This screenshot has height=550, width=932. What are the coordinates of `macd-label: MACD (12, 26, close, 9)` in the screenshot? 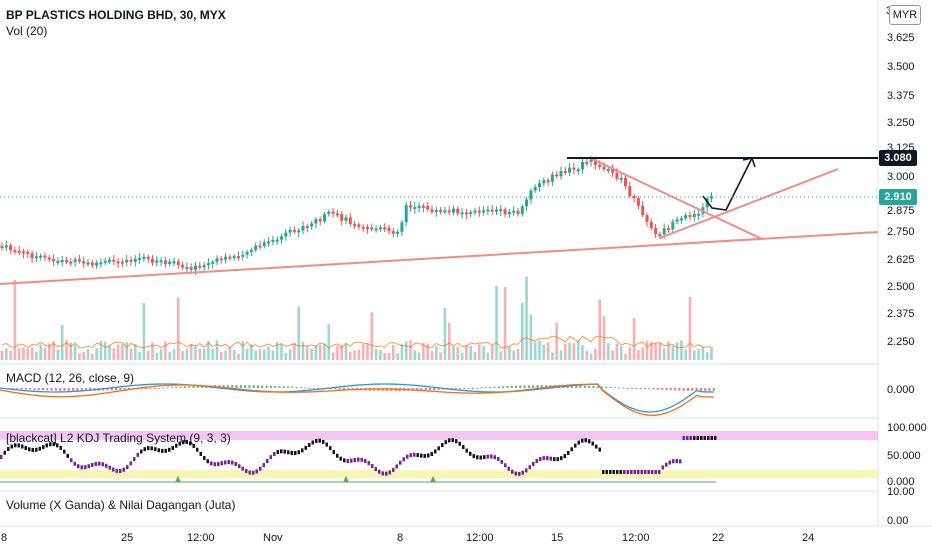 It's located at (70, 378).